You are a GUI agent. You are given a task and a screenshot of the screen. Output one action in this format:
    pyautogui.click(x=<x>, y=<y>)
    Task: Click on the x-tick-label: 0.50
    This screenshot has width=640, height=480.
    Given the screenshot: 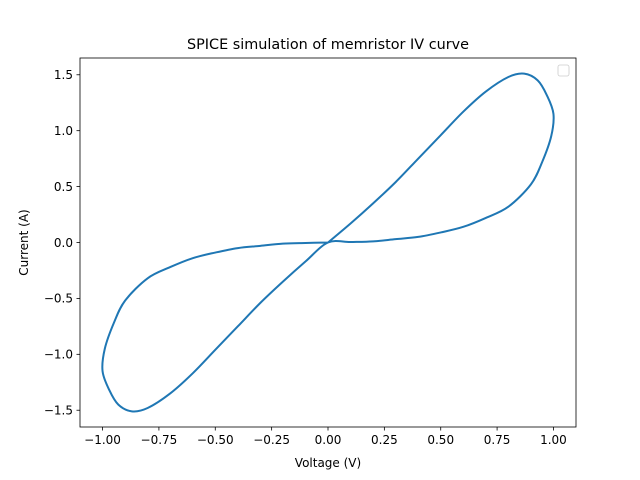 What is the action you would take?
    pyautogui.click(x=440, y=440)
    